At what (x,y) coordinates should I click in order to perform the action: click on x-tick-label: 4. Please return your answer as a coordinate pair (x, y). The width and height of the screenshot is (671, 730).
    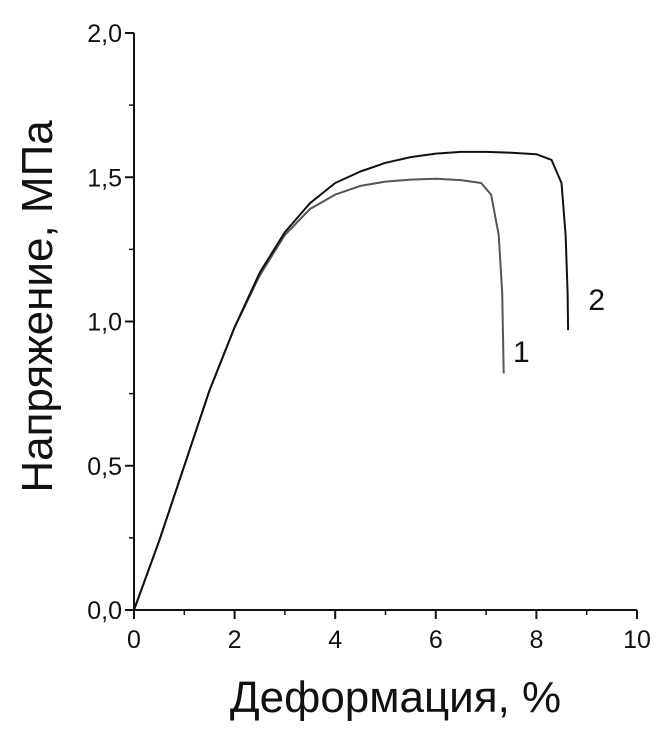
    Looking at the image, I should click on (335, 640).